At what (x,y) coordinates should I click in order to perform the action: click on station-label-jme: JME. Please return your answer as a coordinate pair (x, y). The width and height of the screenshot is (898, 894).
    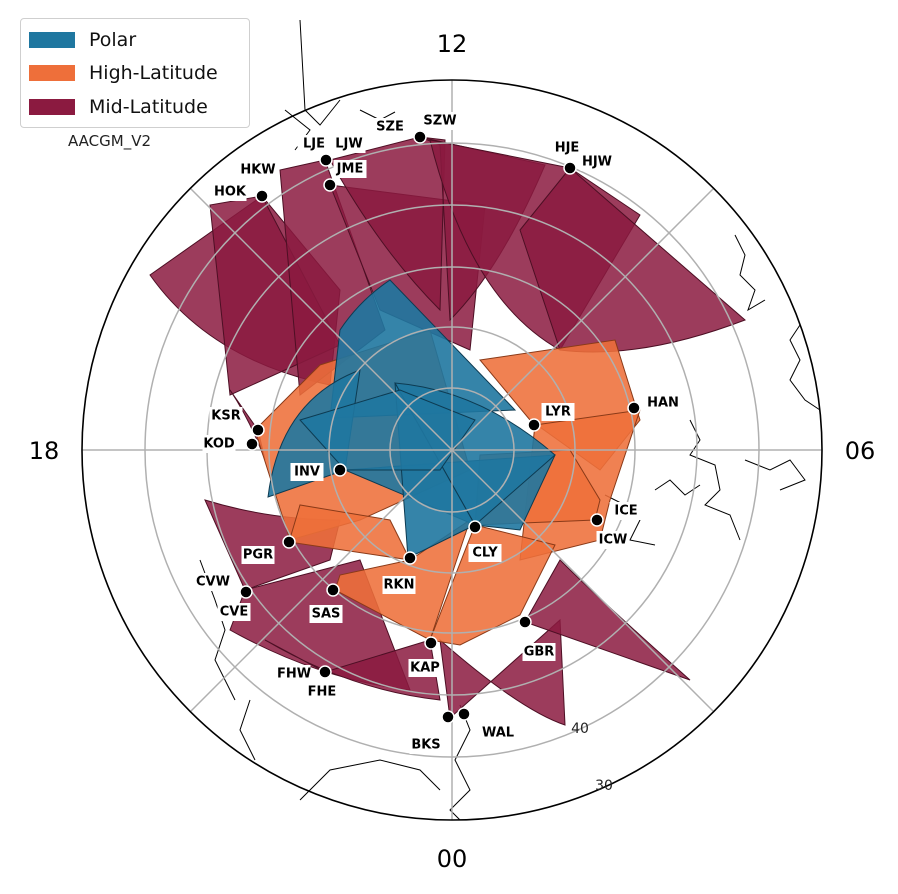
    Looking at the image, I should click on (350, 169).